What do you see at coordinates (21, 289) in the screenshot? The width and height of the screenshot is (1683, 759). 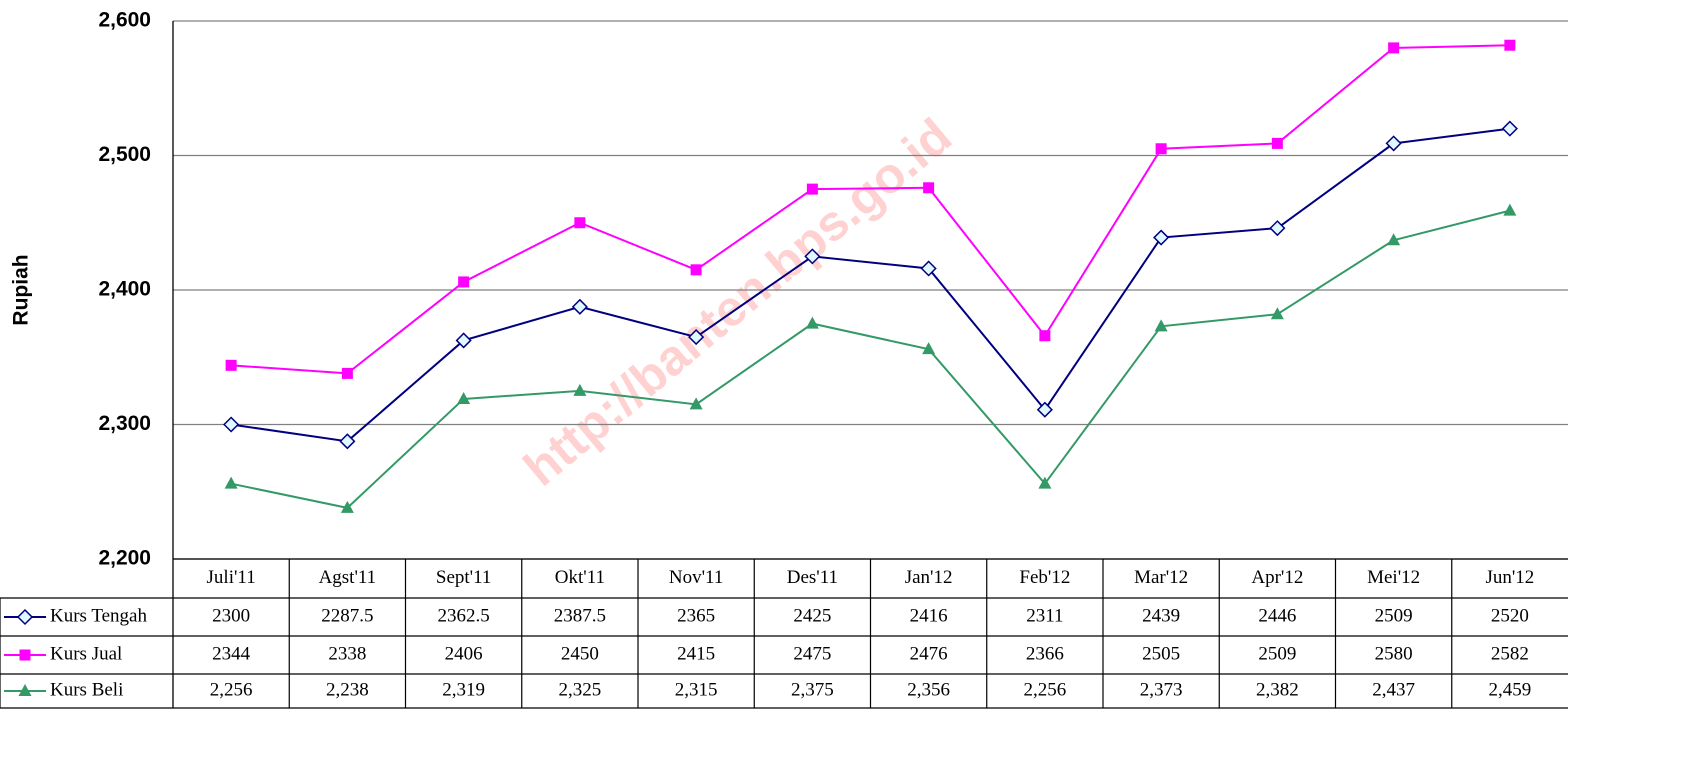 I see `y-axis-label: Rupiah` at bounding box center [21, 289].